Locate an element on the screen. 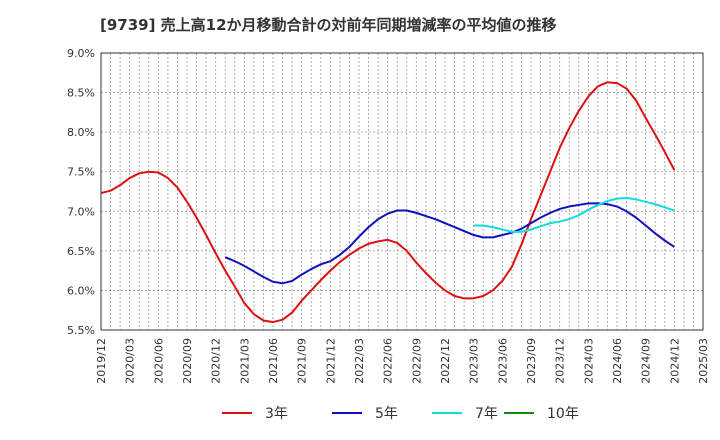 The image size is (720, 440). x-tick-label: 2022/06 is located at coordinates (388, 361).